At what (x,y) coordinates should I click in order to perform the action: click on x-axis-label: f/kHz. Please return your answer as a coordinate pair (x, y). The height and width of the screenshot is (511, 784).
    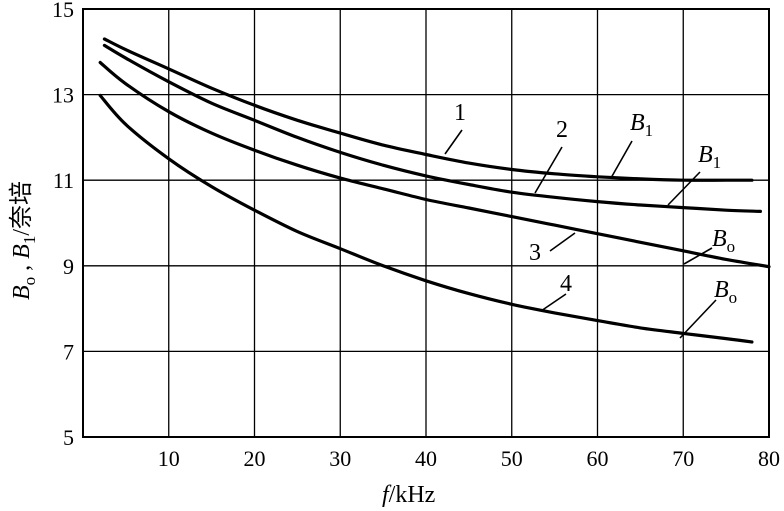
    Looking at the image, I should click on (408, 495).